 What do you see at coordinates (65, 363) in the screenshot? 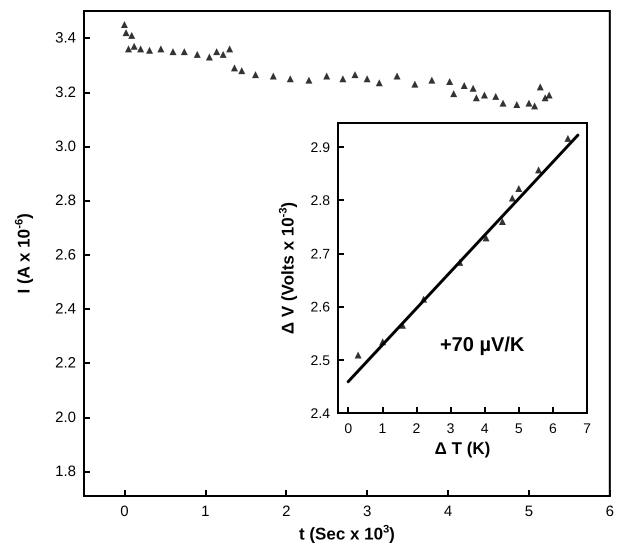
I see `y-tick-label: 2.2` at bounding box center [65, 363].